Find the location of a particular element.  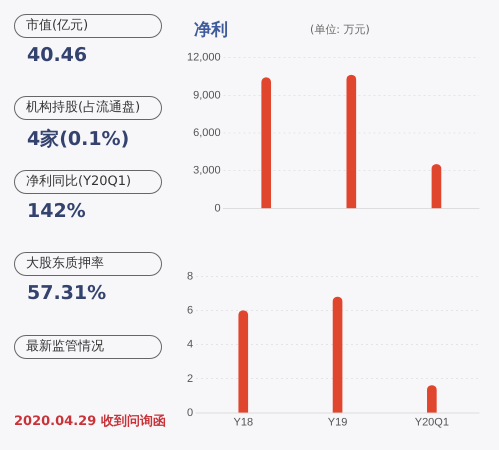

text: 142% is located at coordinates (56, 211).